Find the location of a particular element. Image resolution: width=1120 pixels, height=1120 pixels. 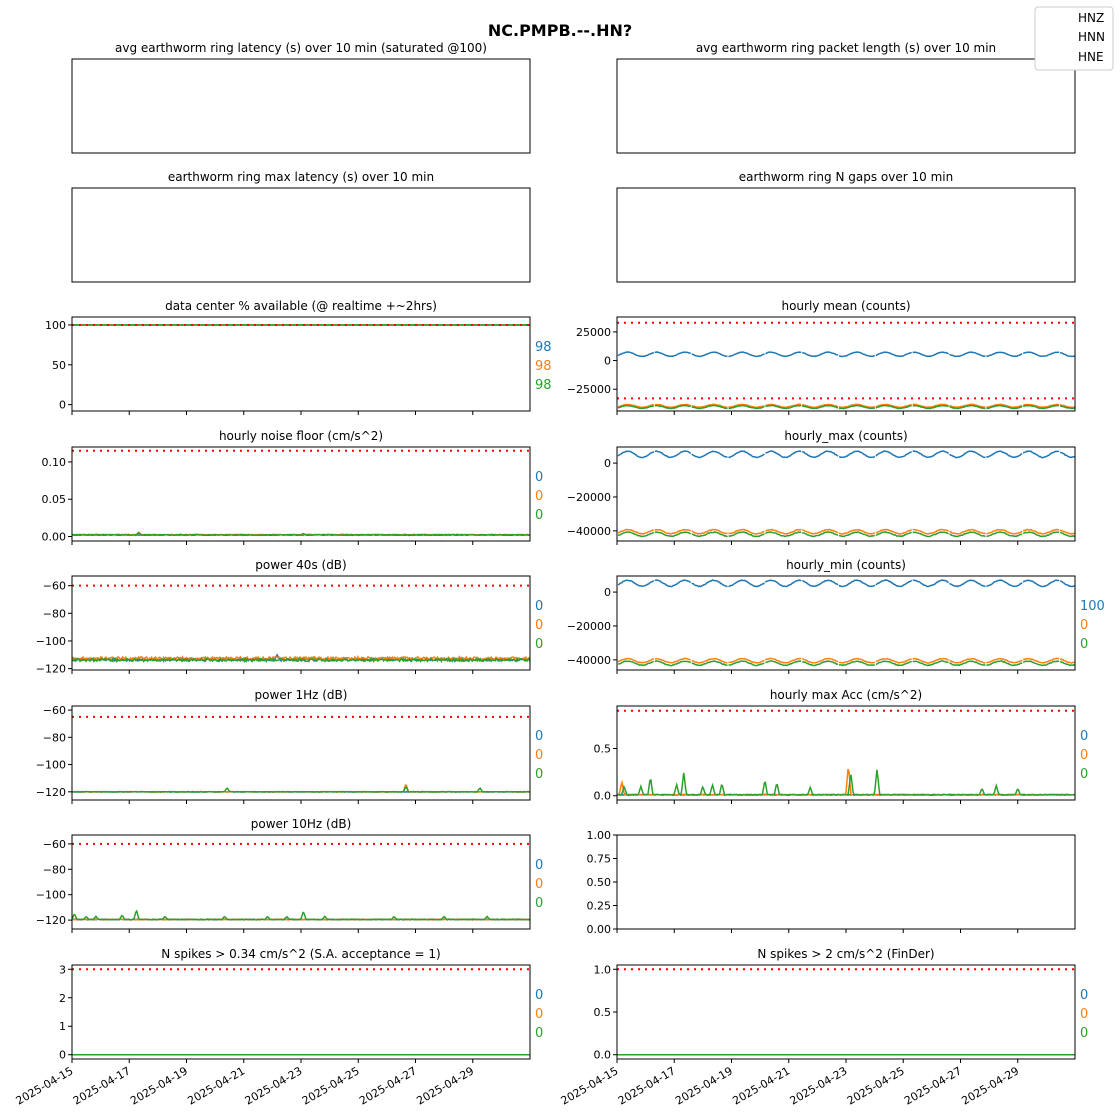

panel-title: power 10Hz (dB) is located at coordinates (301, 824).